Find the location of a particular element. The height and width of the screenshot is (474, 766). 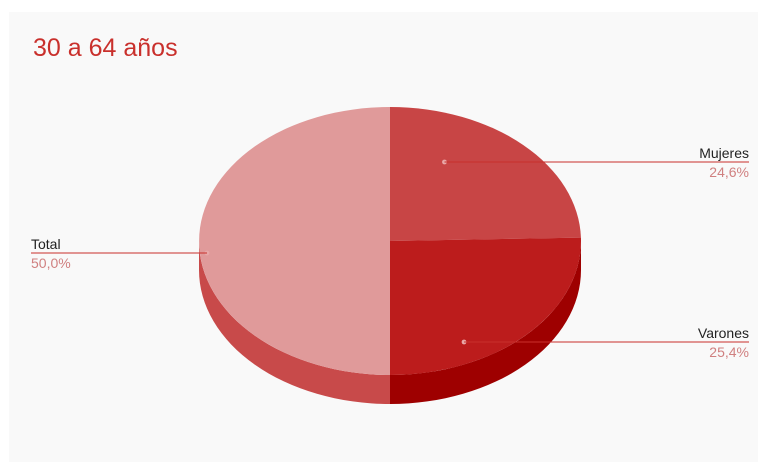

slice-label-varones: Varones is located at coordinates (723, 333).